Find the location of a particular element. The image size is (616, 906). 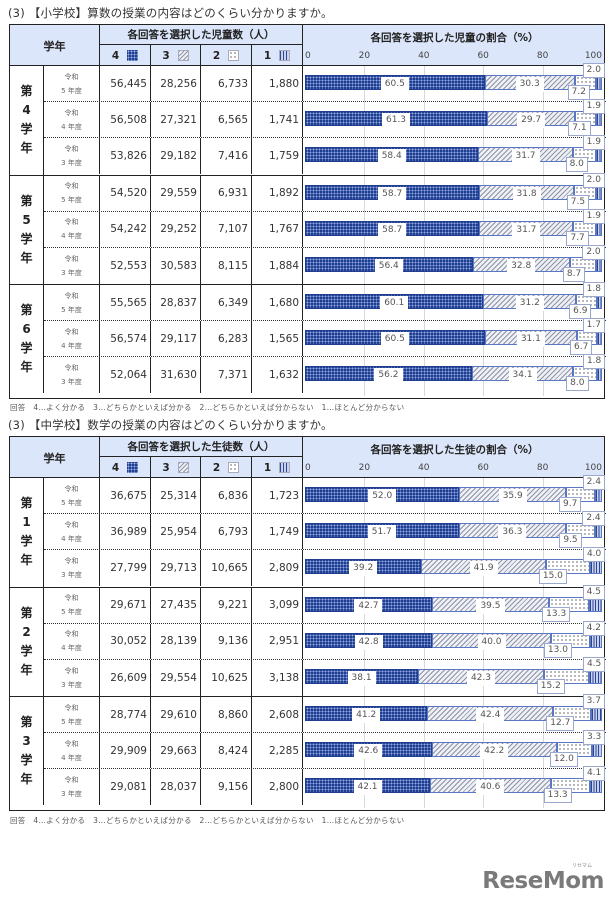

axis-tick-label: 0 is located at coordinates (308, 468).